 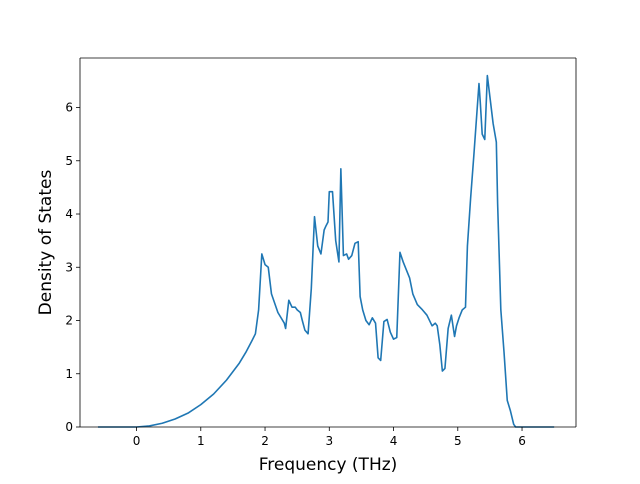 I want to click on x-ticks: 0 1 2 3 4 5 6, so click(x=329, y=437).